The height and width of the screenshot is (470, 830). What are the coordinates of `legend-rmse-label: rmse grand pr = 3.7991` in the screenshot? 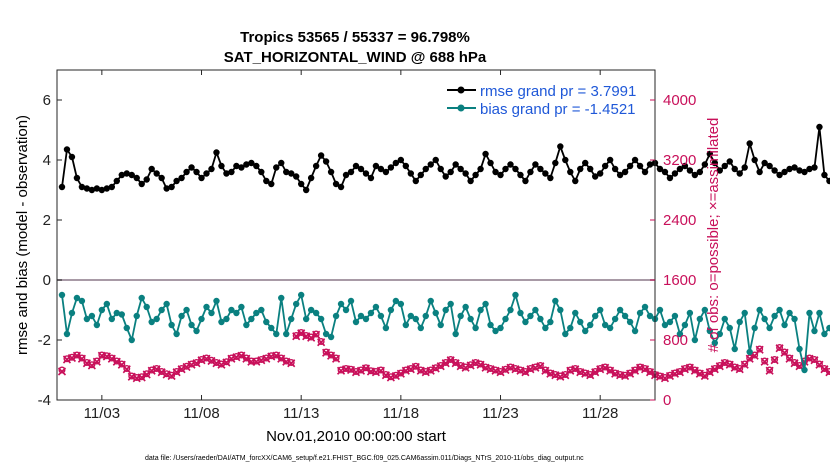 It's located at (558, 91).